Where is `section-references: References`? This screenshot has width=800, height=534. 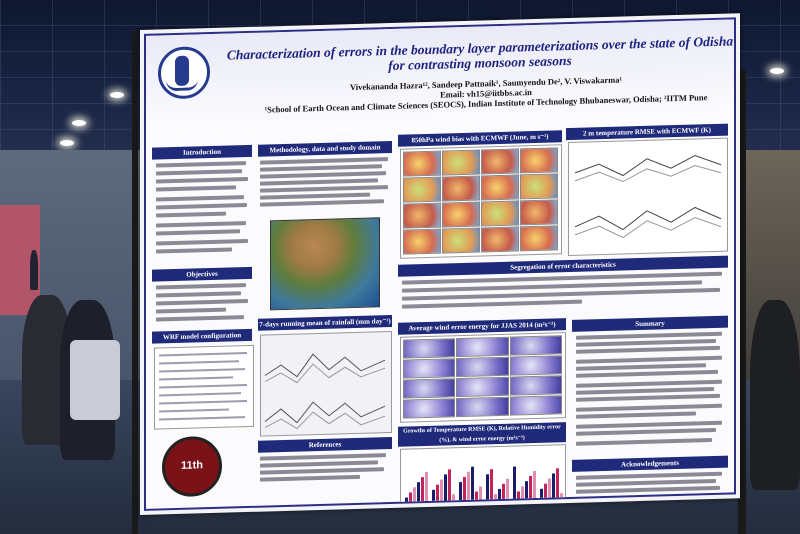 section-references: References is located at coordinates (325, 444).